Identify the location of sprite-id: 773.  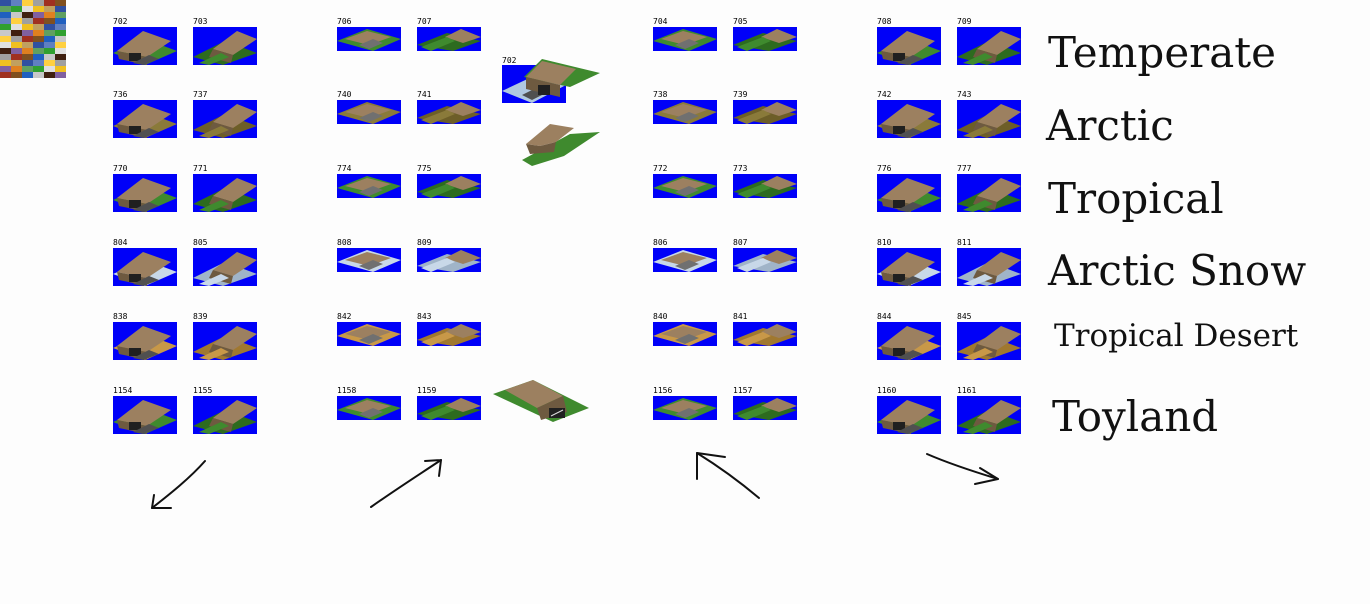
(740, 168).